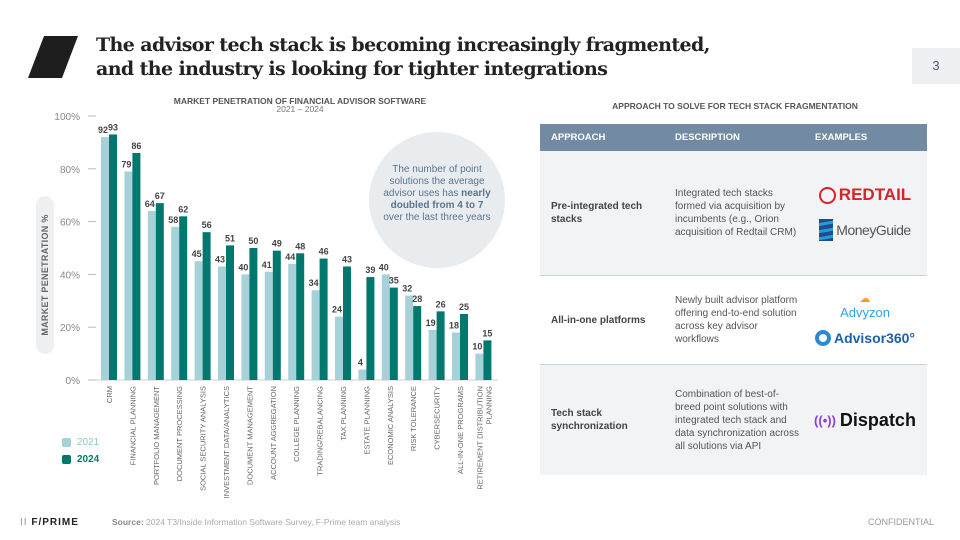  Describe the element at coordinates (441, 304) in the screenshot. I see `data-label: 26` at that location.